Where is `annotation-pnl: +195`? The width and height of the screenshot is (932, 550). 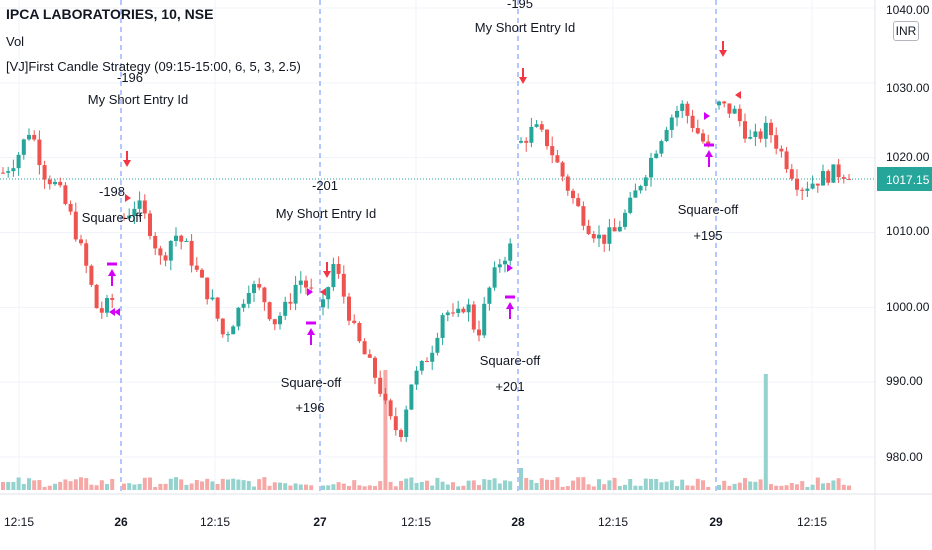
annotation-pnl: +195 is located at coordinates (707, 235).